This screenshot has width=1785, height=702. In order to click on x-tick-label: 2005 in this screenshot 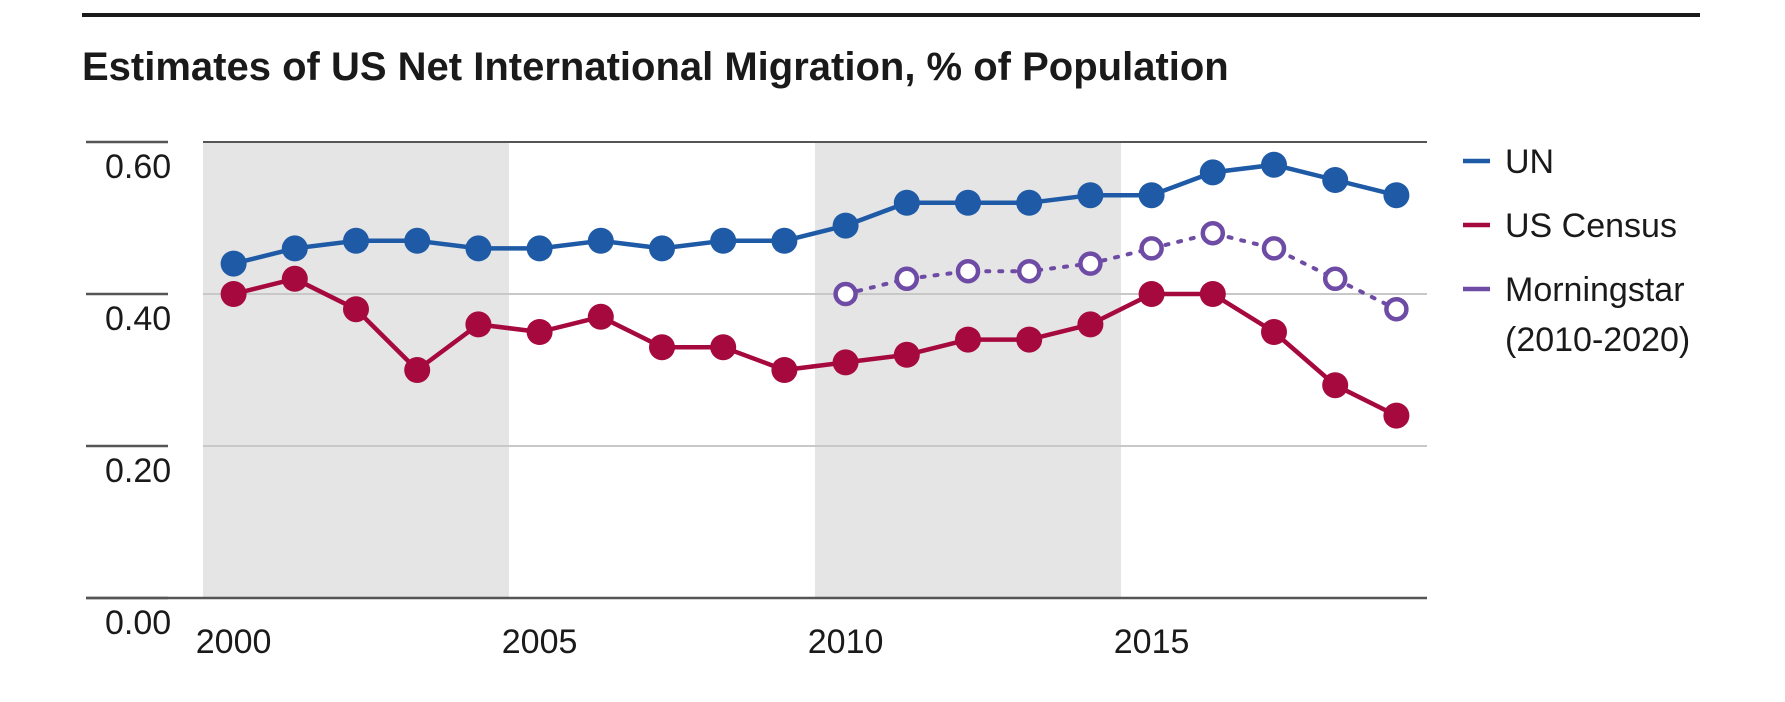, I will do `click(540, 642)`.